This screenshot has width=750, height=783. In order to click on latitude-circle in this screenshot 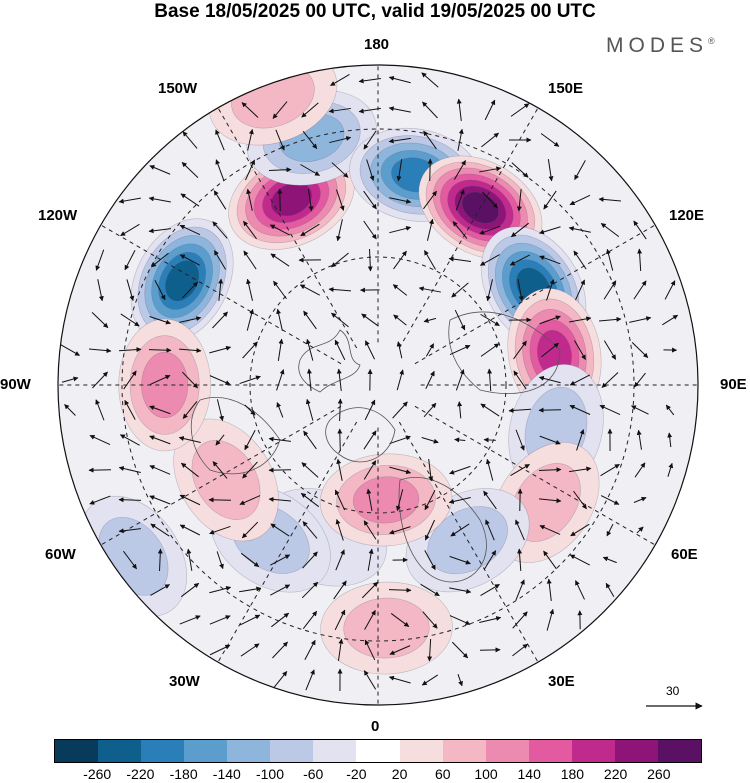, I will do `click(378, 385)`.